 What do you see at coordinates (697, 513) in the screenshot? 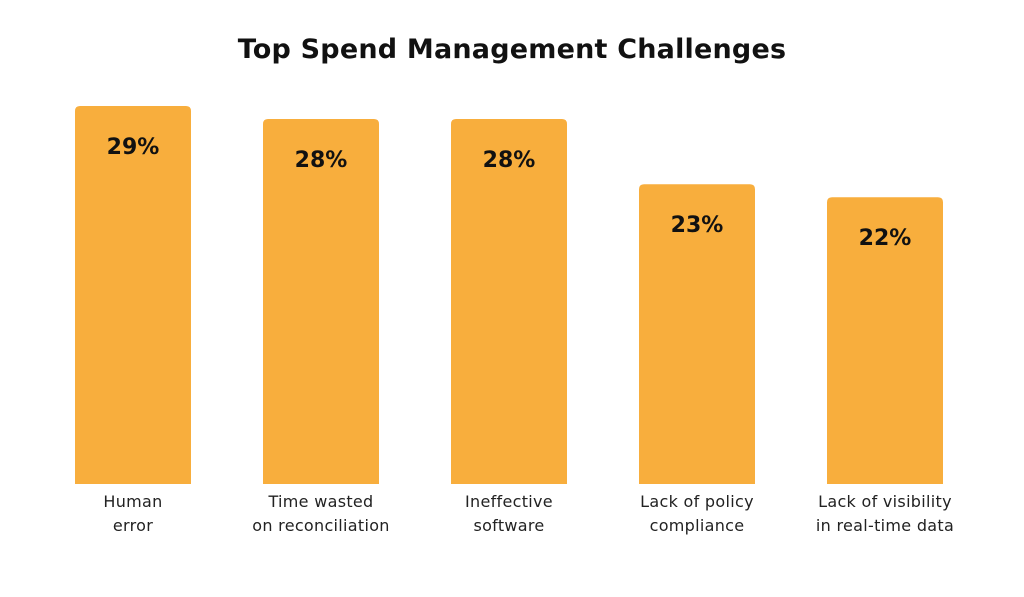
I see `category-label-3: Lack of policy compliance` at bounding box center [697, 513].